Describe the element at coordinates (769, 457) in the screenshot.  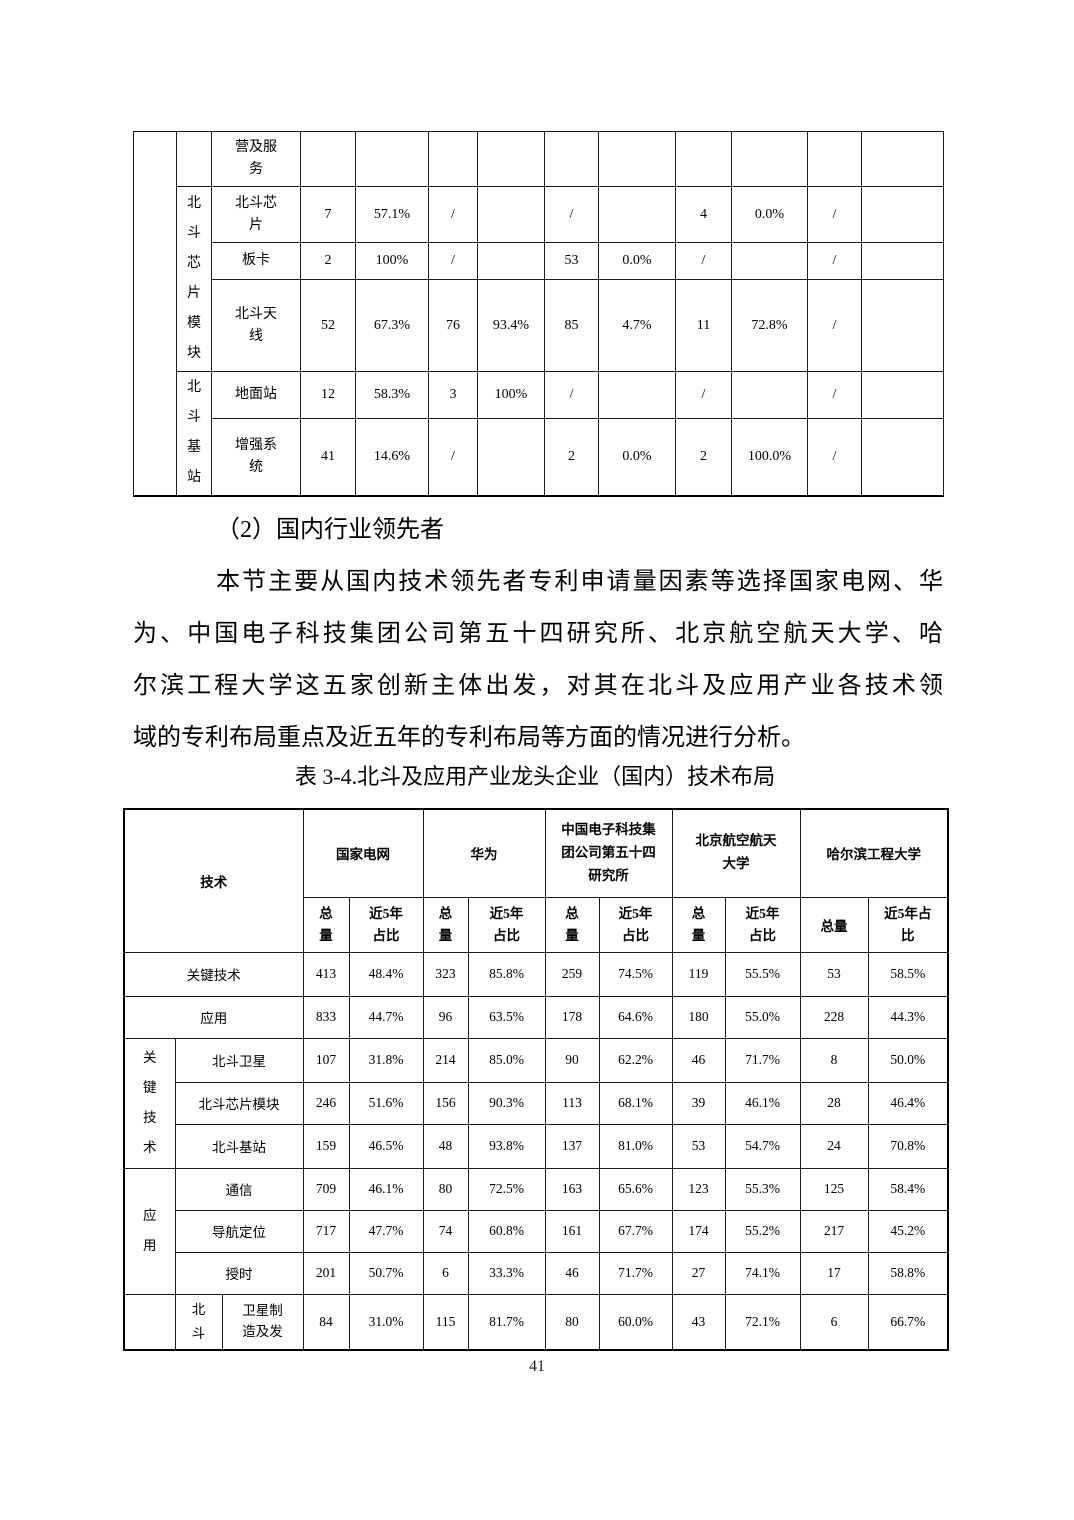
I see `table-cell: 100.0%` at that location.